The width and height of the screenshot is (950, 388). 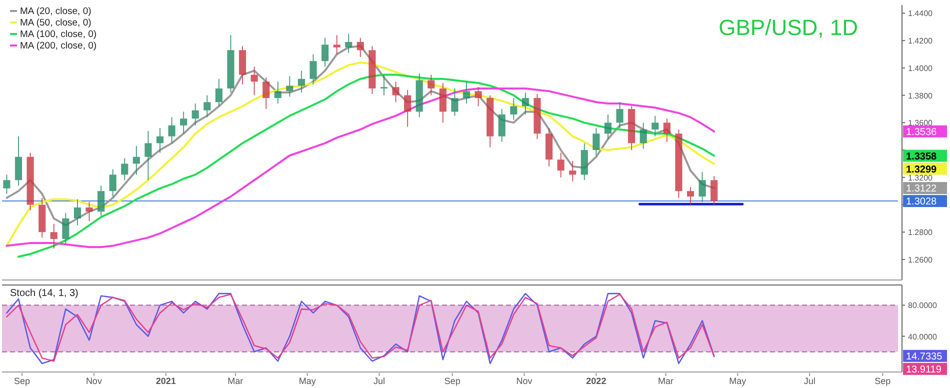 I want to click on y-tick-label: 1.4400, so click(x=921, y=13).